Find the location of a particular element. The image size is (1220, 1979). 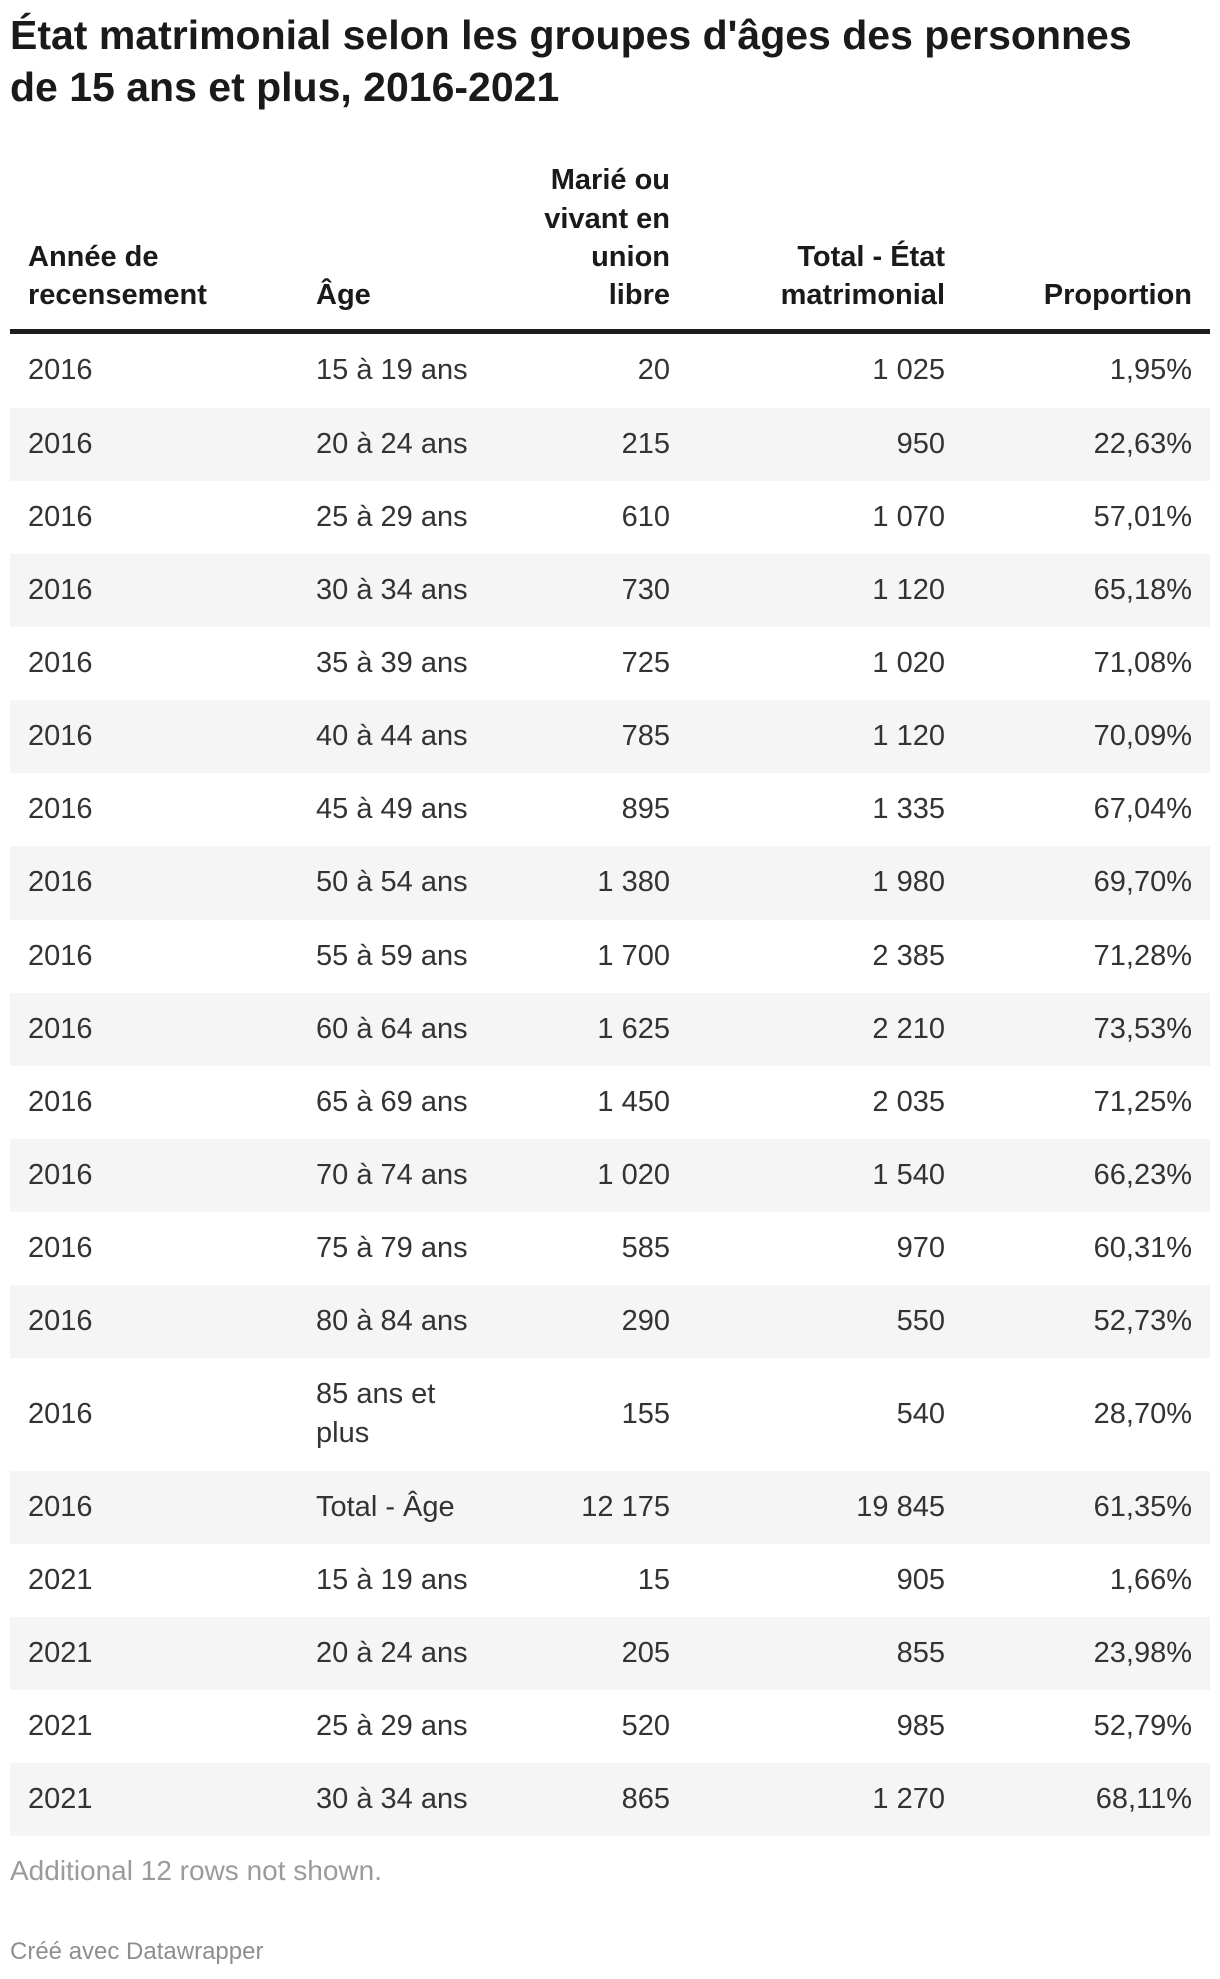

table-row: 2016 35 à 39 ans 725 1 020 71,08% is located at coordinates (610, 663).